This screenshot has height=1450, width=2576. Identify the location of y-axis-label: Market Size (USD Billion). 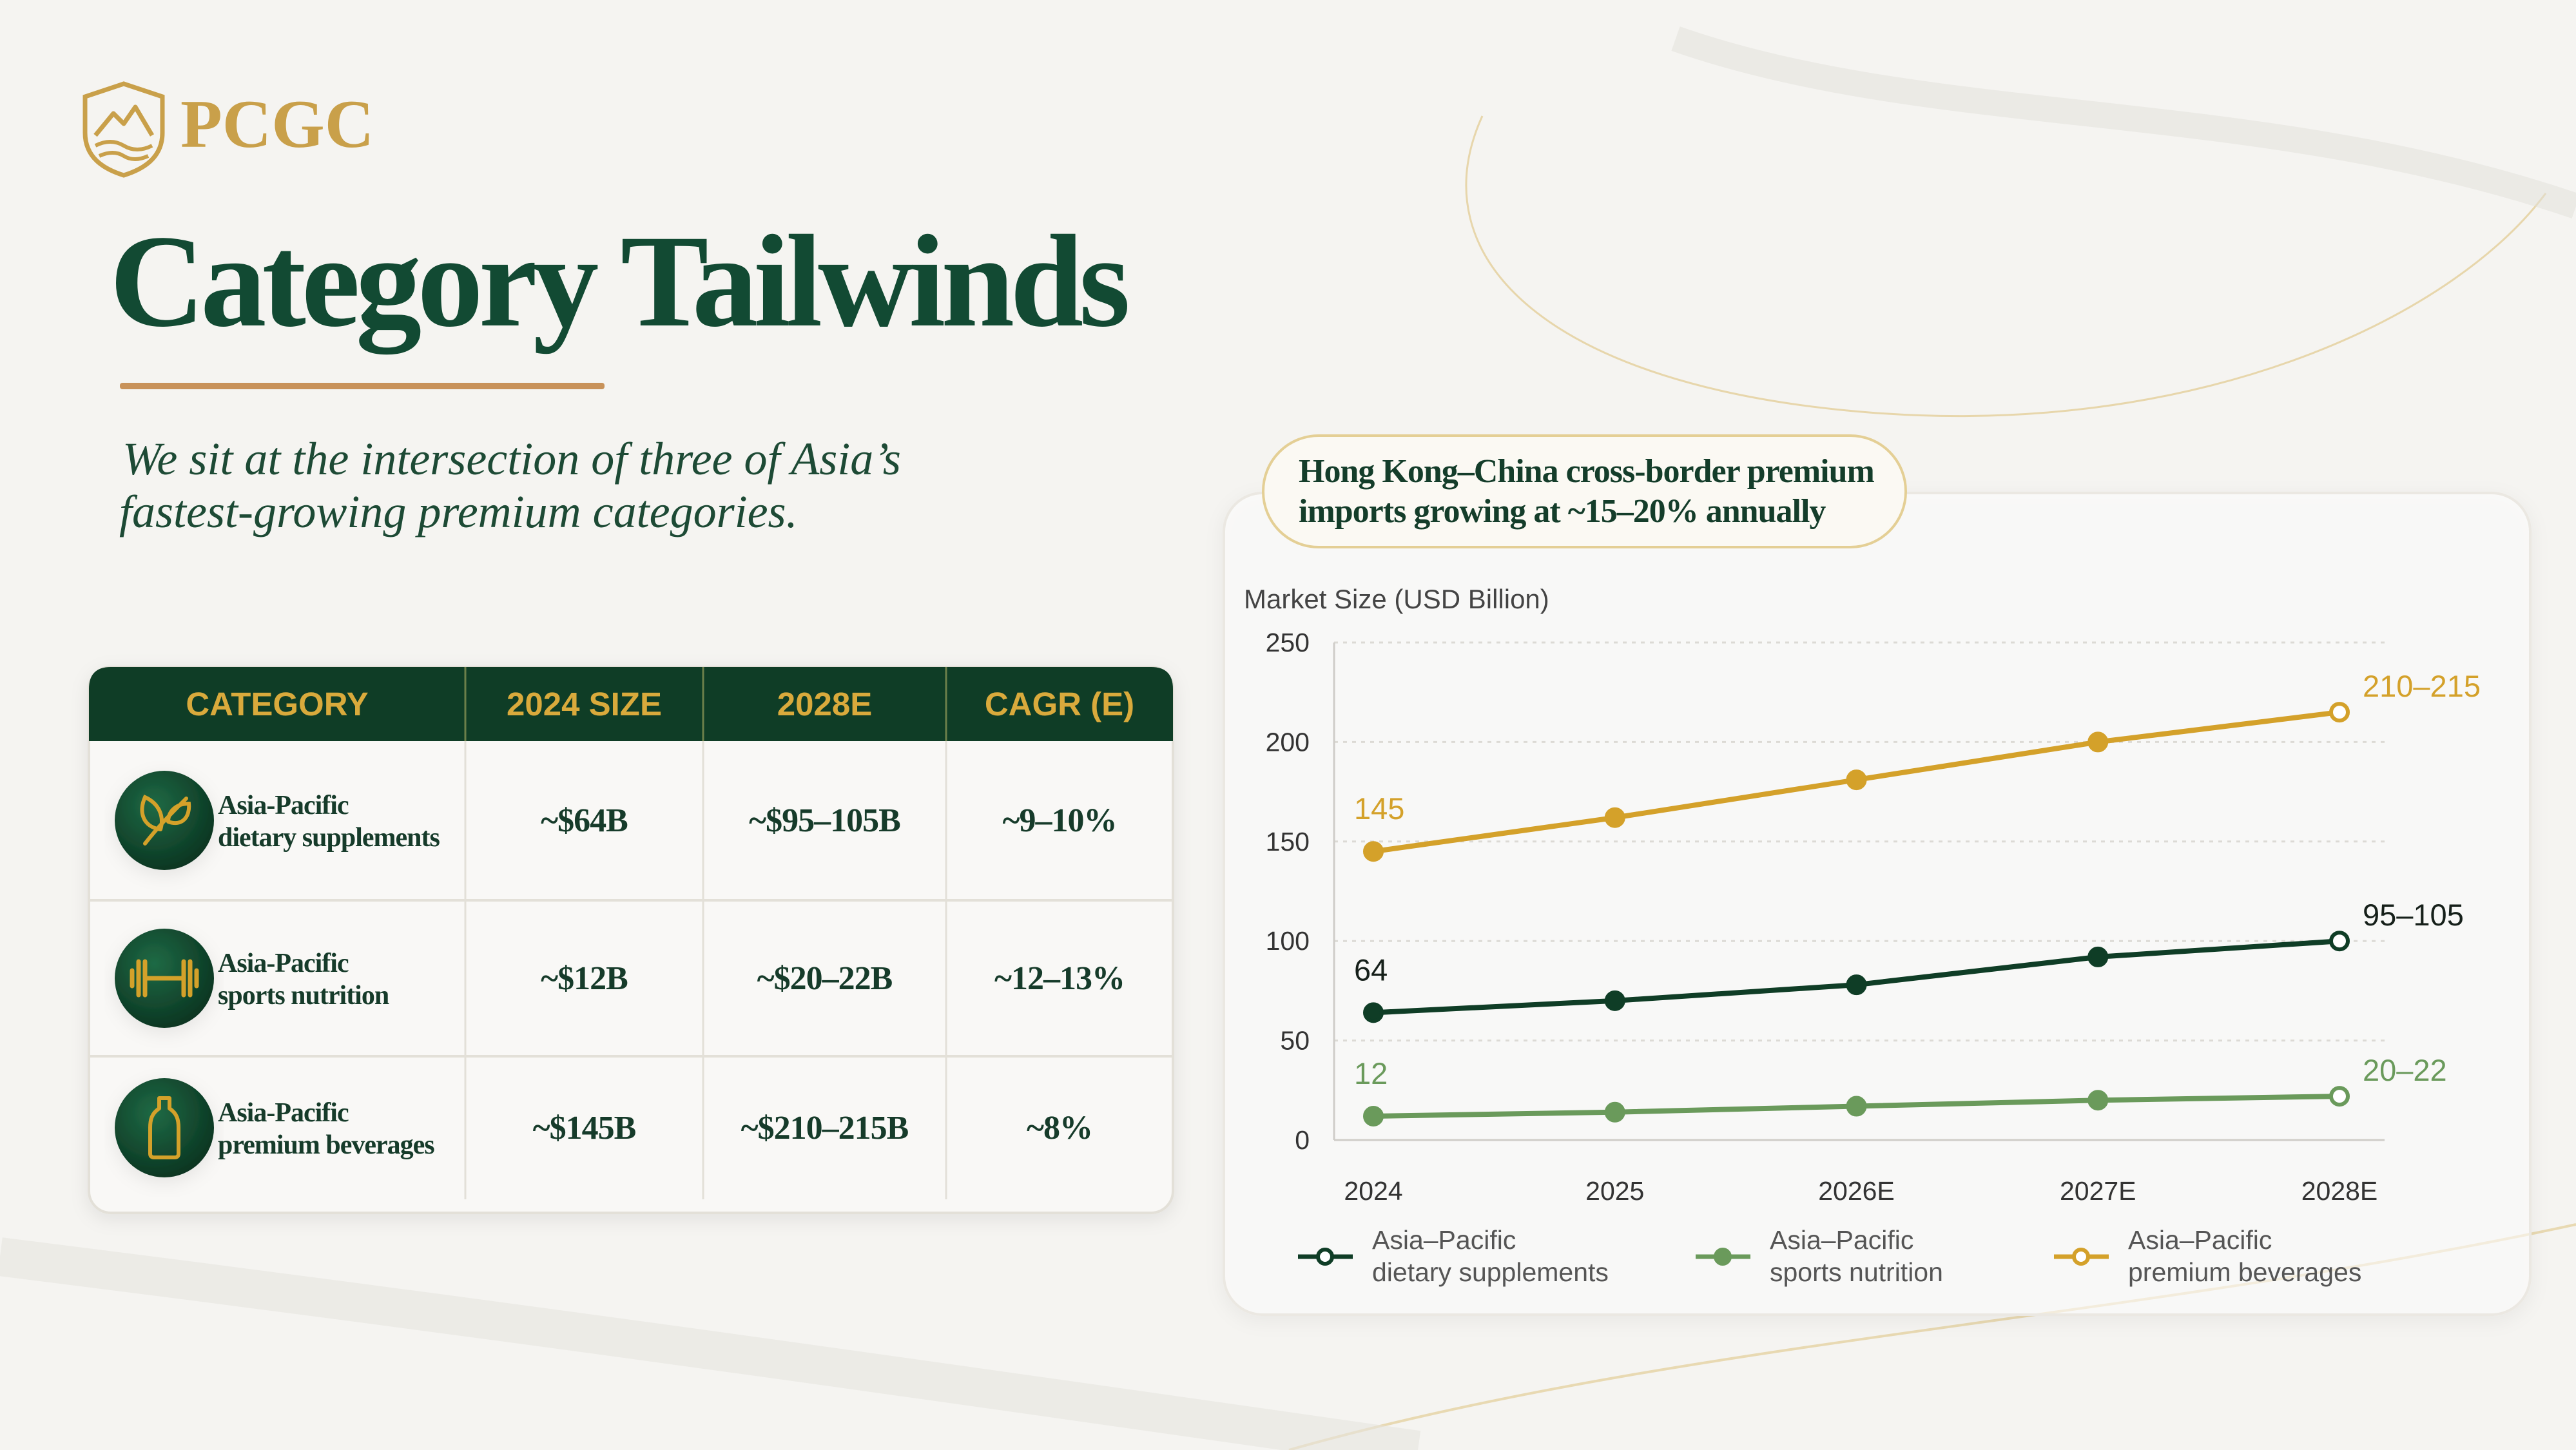
(1396, 599).